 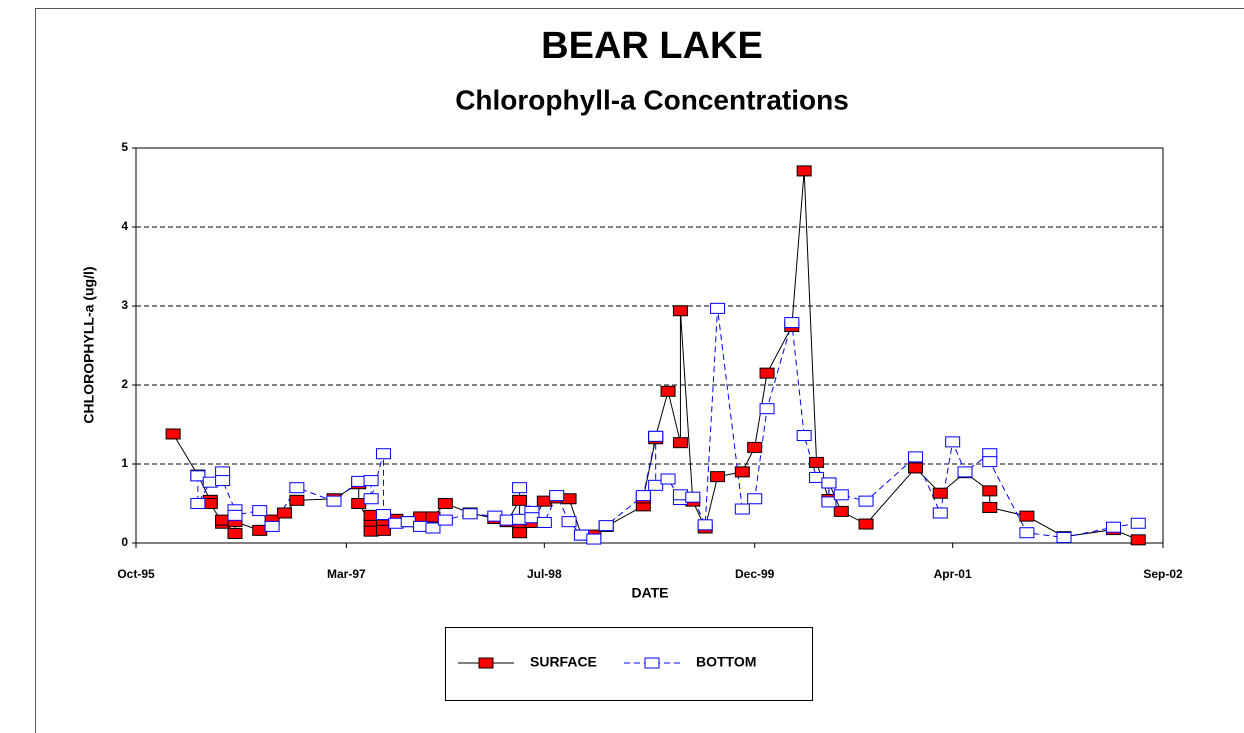 I want to click on x-tick-label: Apr-01, so click(x=953, y=574).